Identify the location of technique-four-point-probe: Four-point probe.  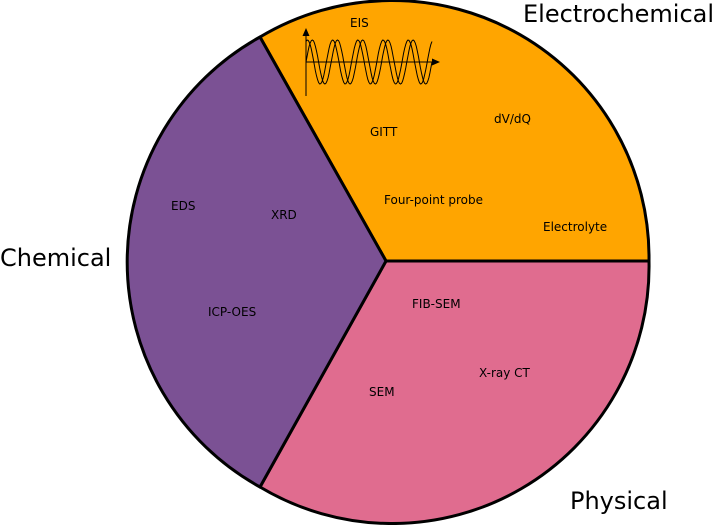
(433, 200).